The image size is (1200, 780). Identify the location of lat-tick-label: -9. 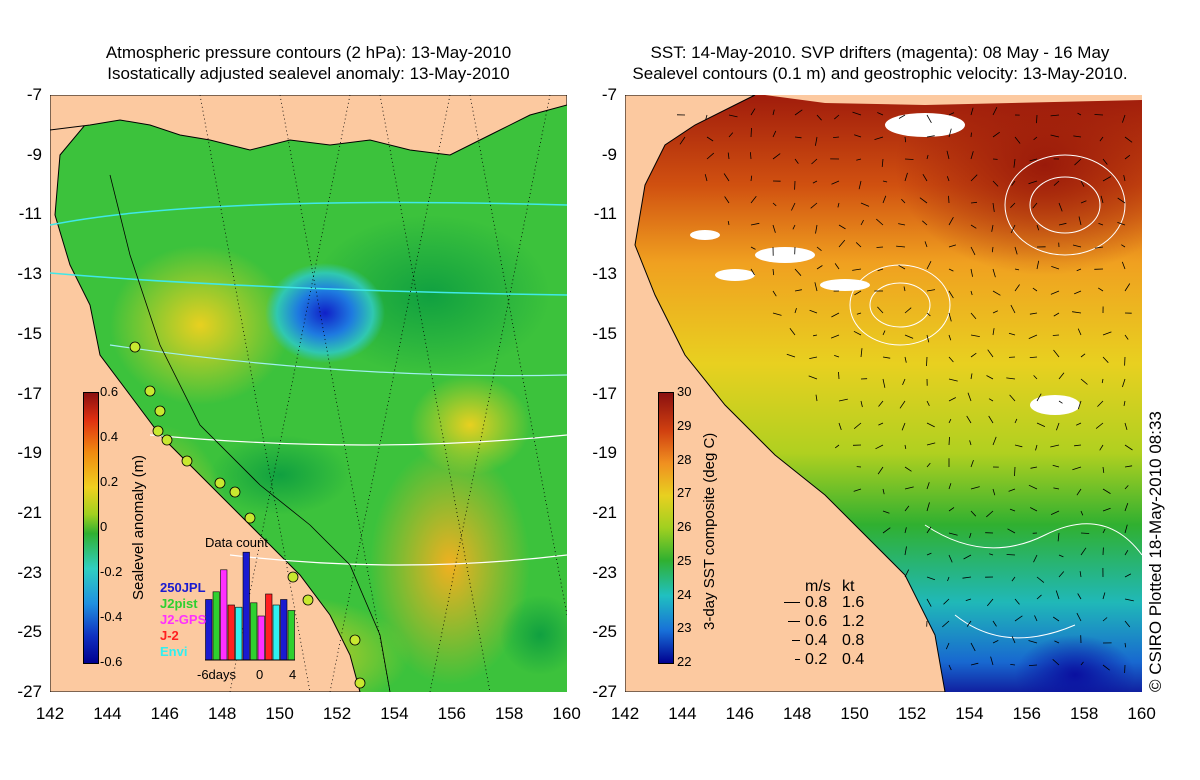
(34, 154).